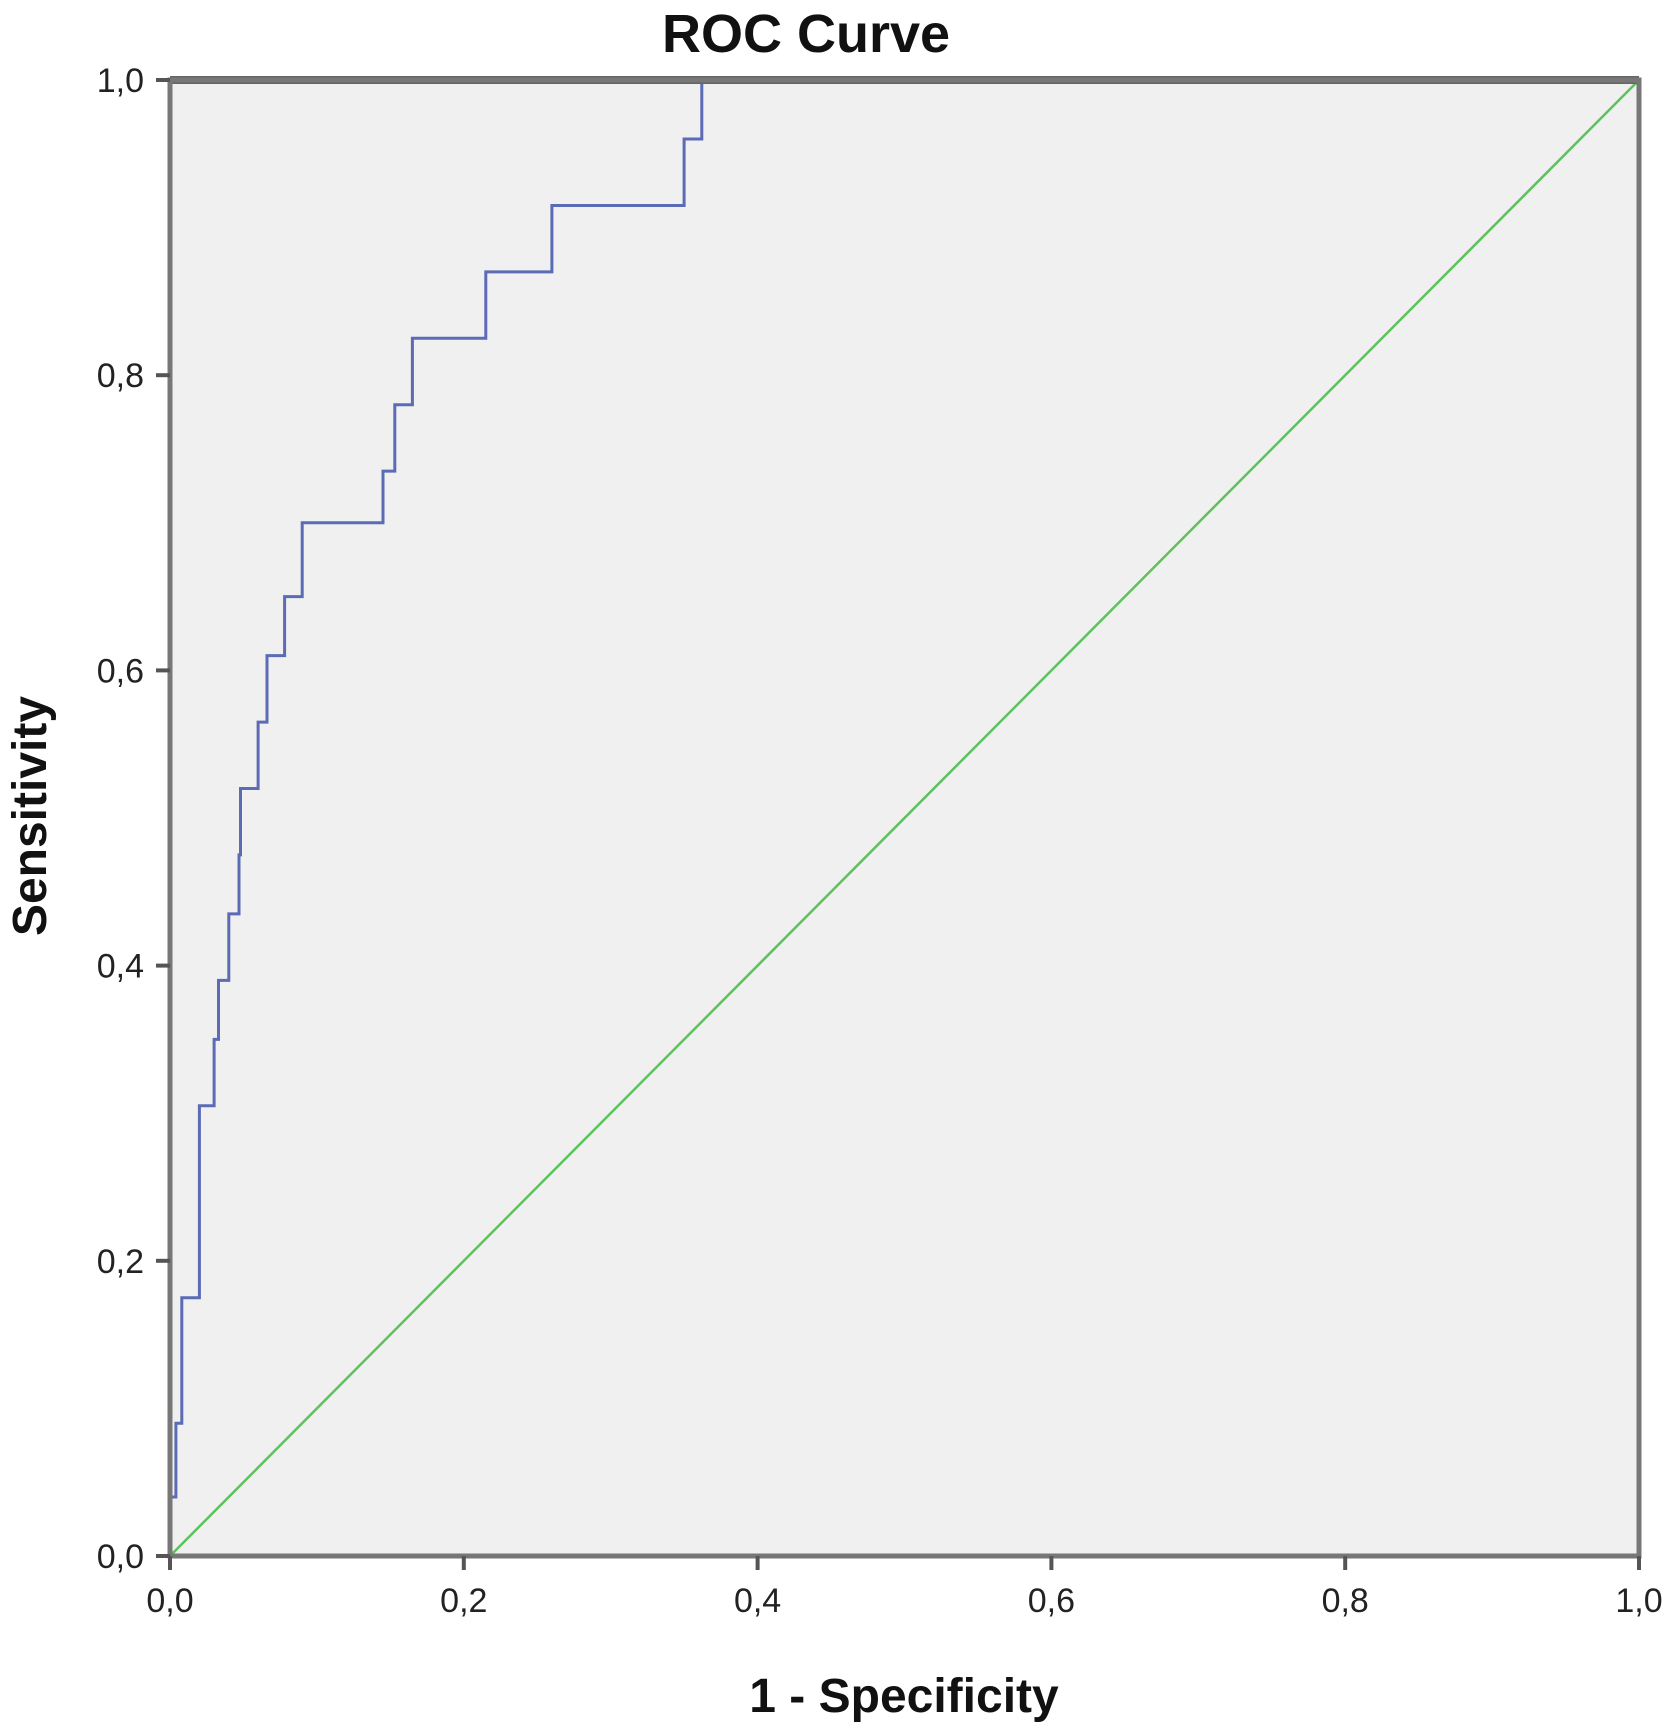 Image resolution: width=1675 pixels, height=1728 pixels. Describe the element at coordinates (30, 816) in the screenshot. I see `y-axis-label: Sensitivity` at that location.